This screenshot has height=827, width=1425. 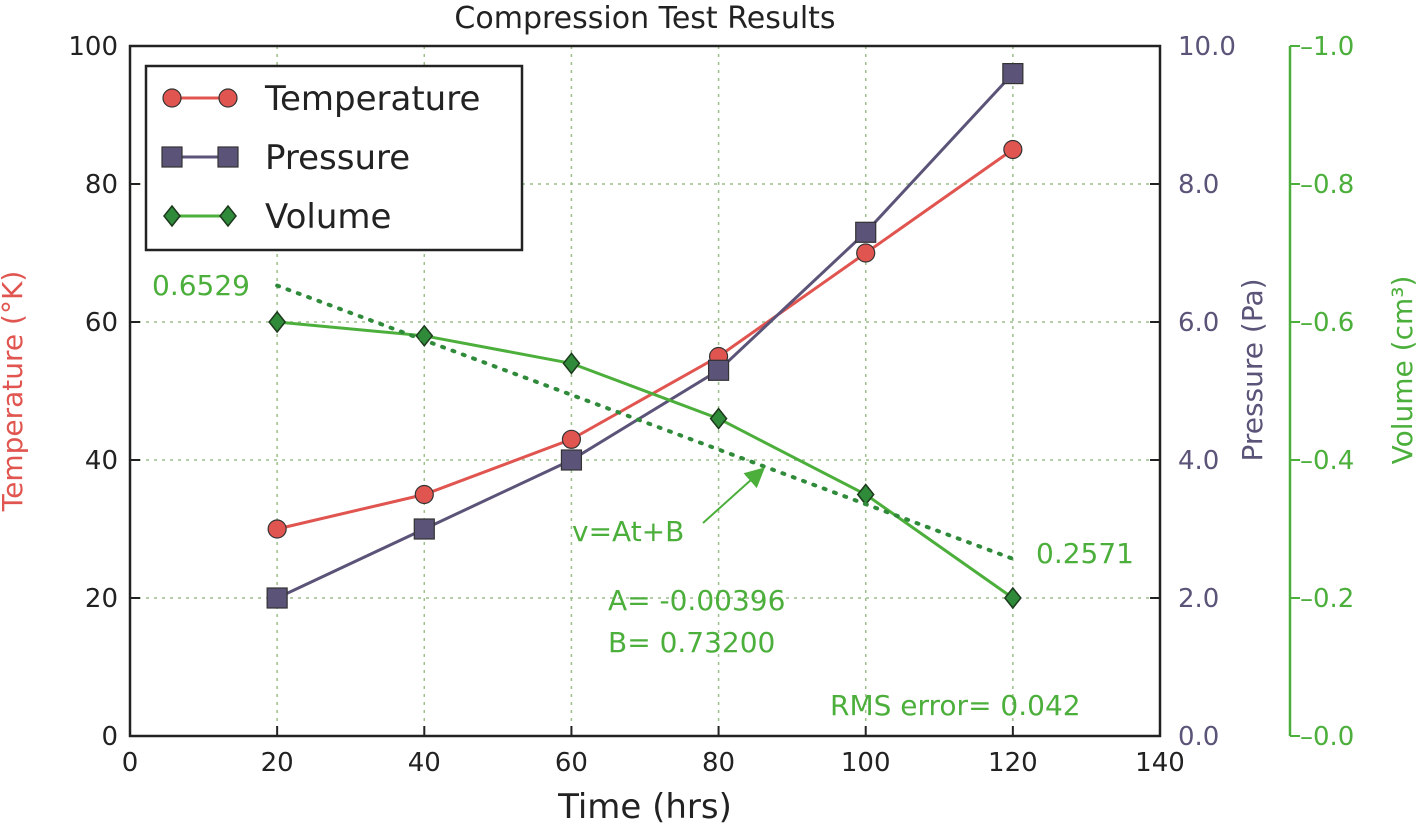 What do you see at coordinates (653, 752) in the screenshot?
I see `x-axis-ticks: 0 20 40 60 80 100 120 140` at bounding box center [653, 752].